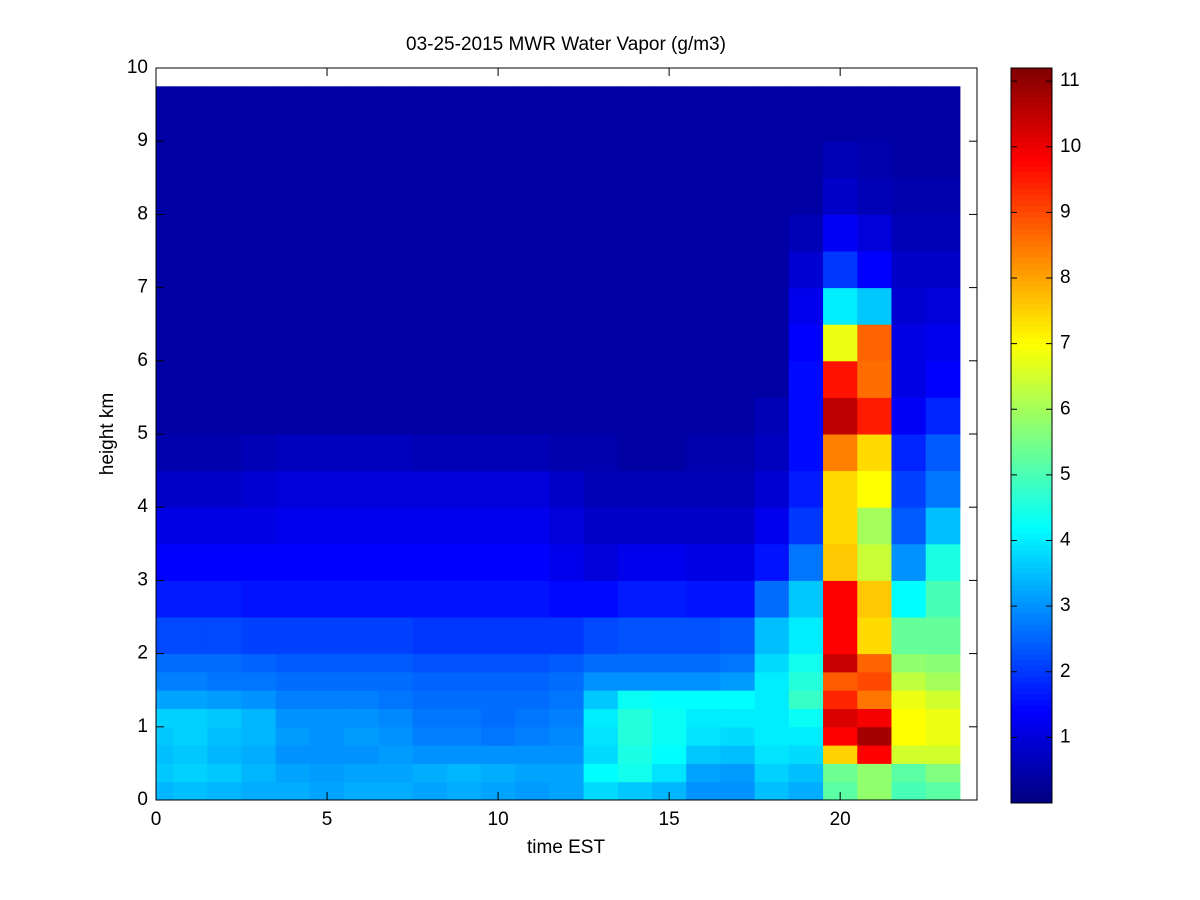  I want to click on colorbar-frame, so click(1031, 435).